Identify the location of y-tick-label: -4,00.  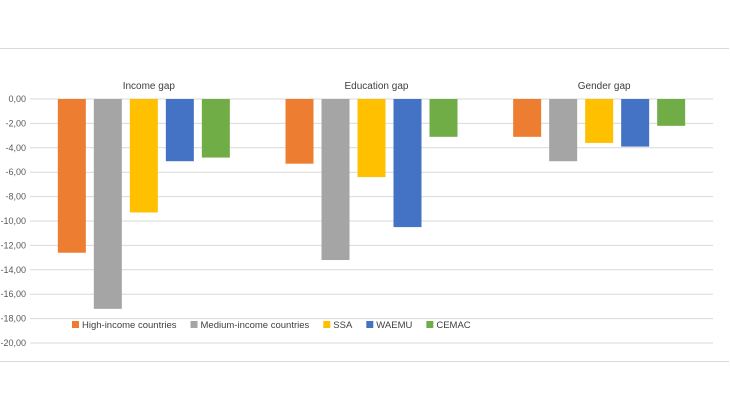
(15, 148).